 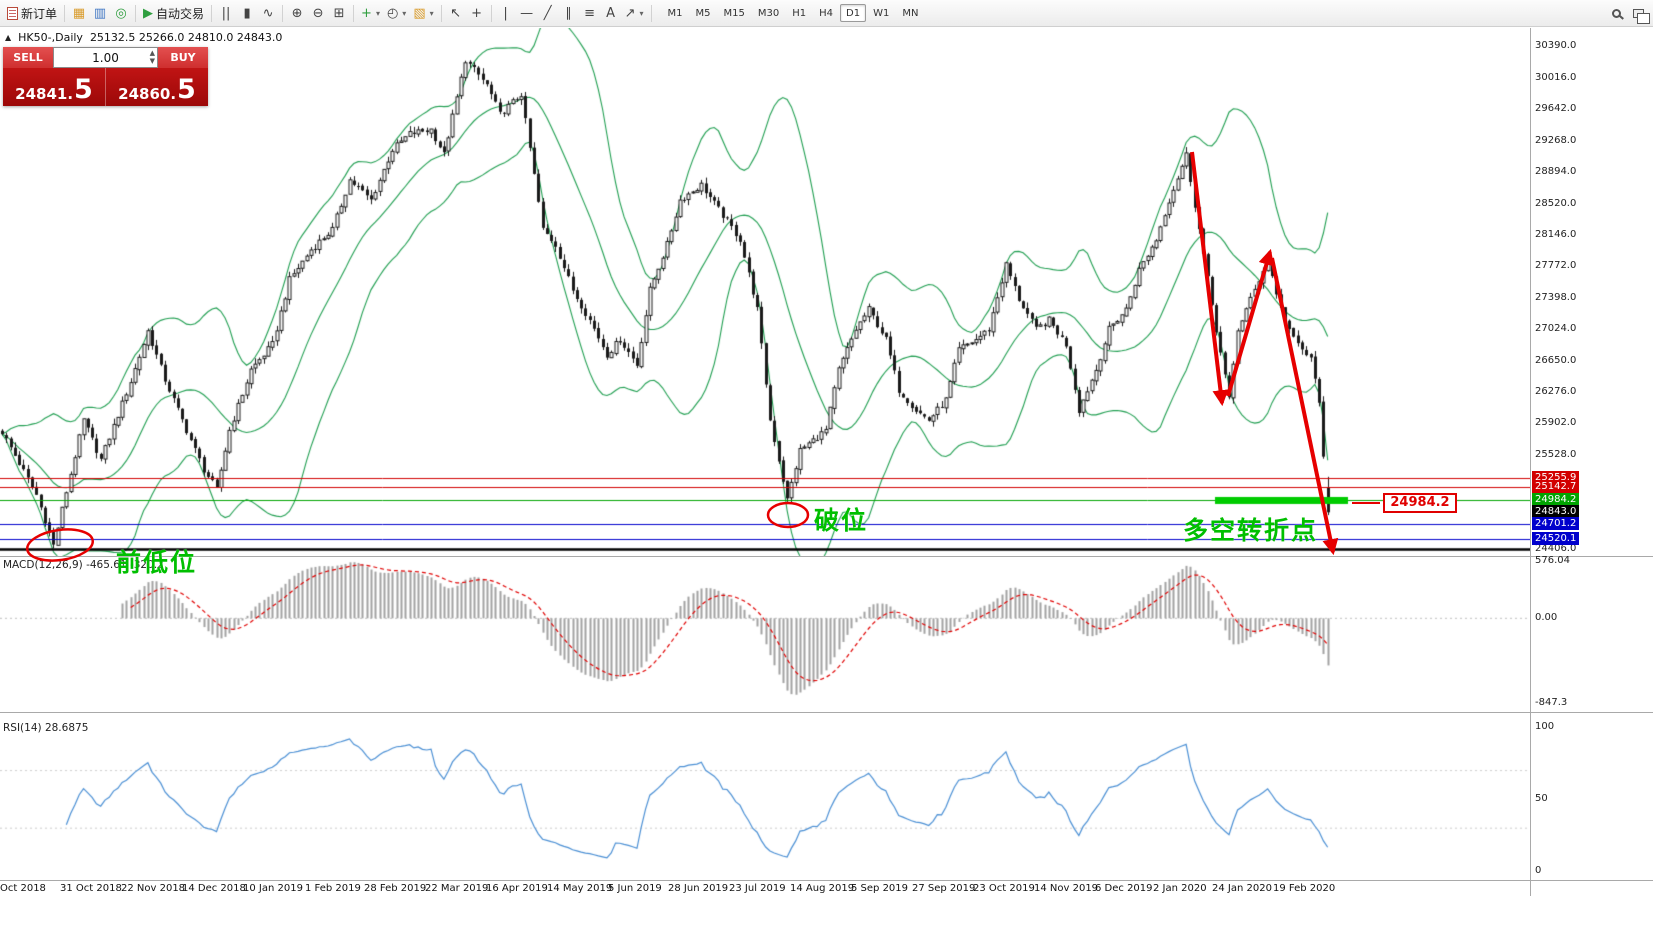 What do you see at coordinates (853, 13) in the screenshot?
I see `tf-button-D1: D1` at bounding box center [853, 13].